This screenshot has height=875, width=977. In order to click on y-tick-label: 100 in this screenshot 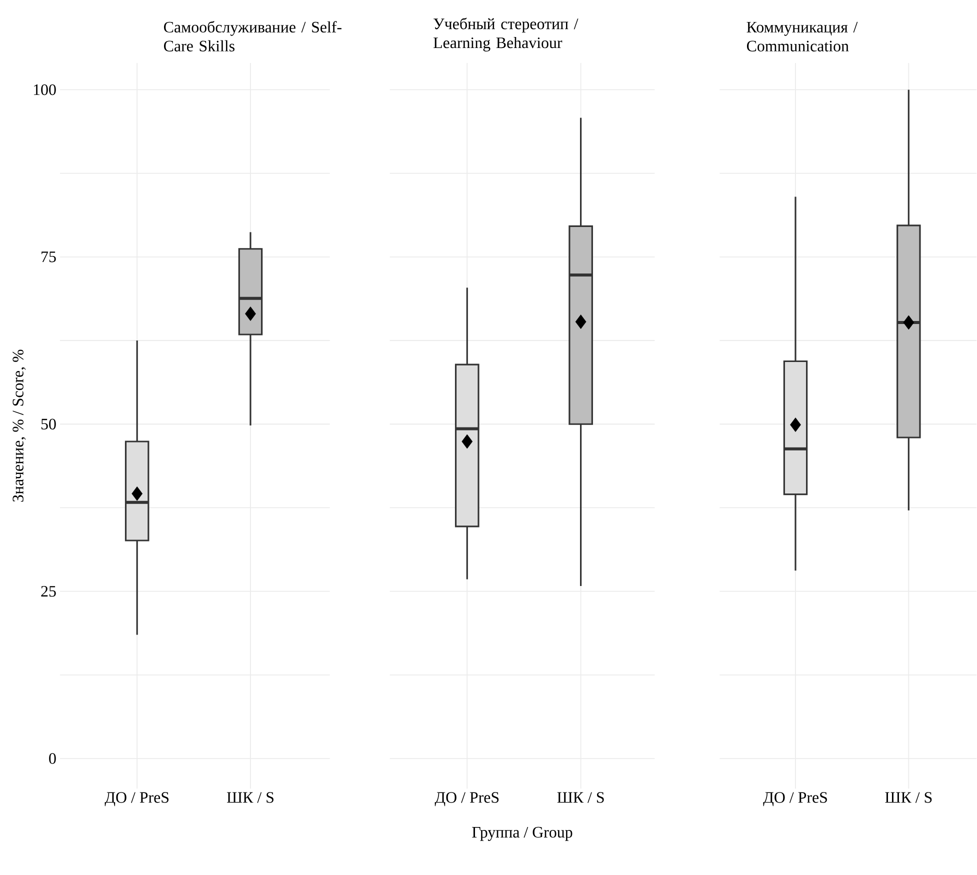, I will do `click(45, 90)`.